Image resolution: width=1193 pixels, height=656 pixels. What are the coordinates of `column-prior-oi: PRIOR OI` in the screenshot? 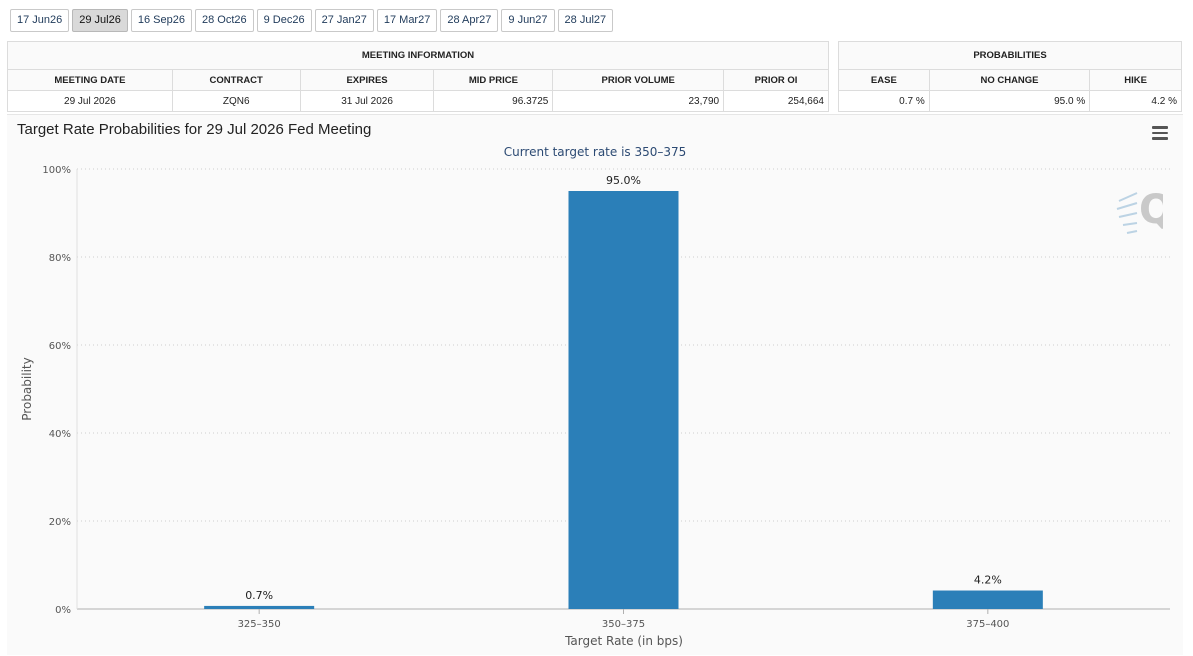 It's located at (776, 80).